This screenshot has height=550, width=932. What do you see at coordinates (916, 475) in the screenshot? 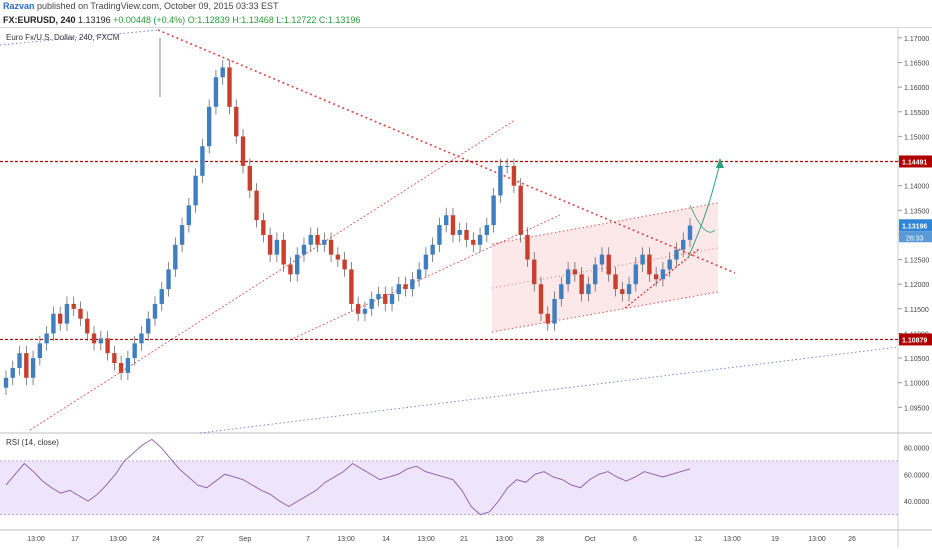
I see `rsi-tick-label: 60.0000` at bounding box center [916, 475].